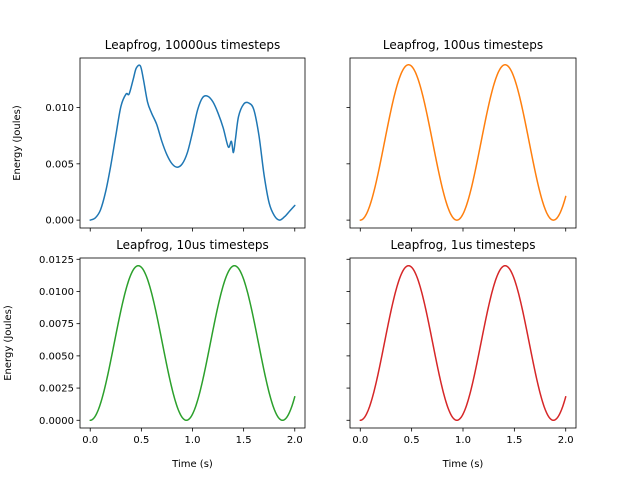 Image resolution: width=640 pixels, height=480 pixels. What do you see at coordinates (463, 45) in the screenshot?
I see `subplot-title: Leapfrog, 100us timesteps` at bounding box center [463, 45].